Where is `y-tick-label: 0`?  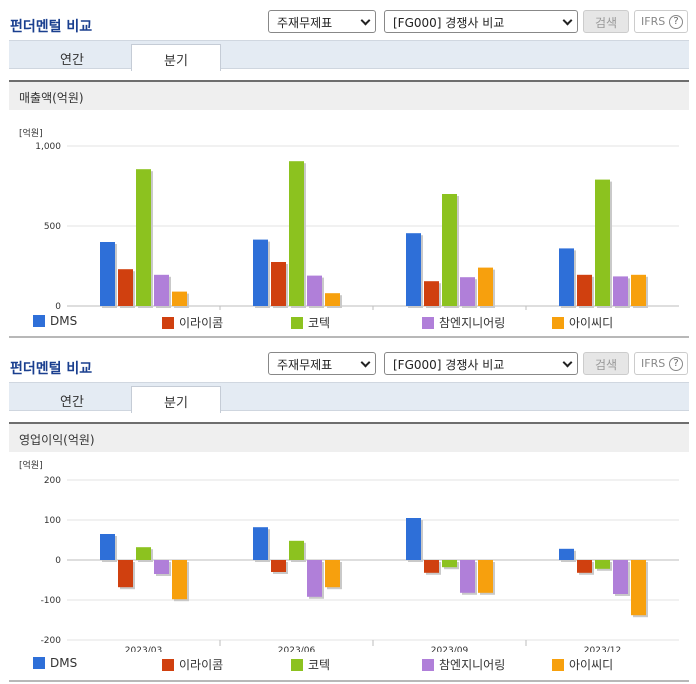
y-tick-label: 0 is located at coordinates (58, 306).